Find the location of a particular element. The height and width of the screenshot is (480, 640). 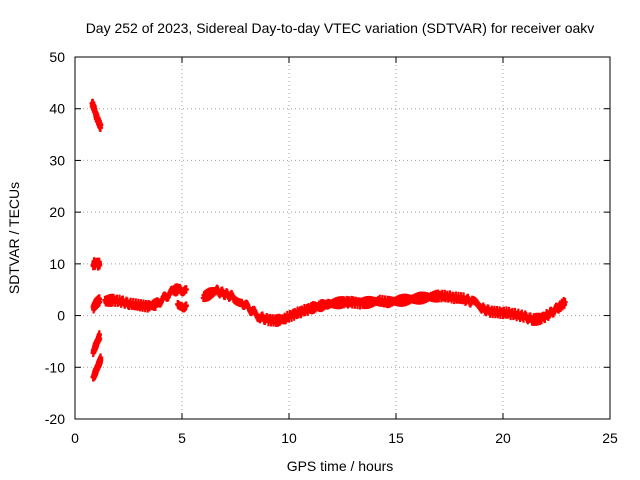

series-early-ten-cluster is located at coordinates (96, 264).